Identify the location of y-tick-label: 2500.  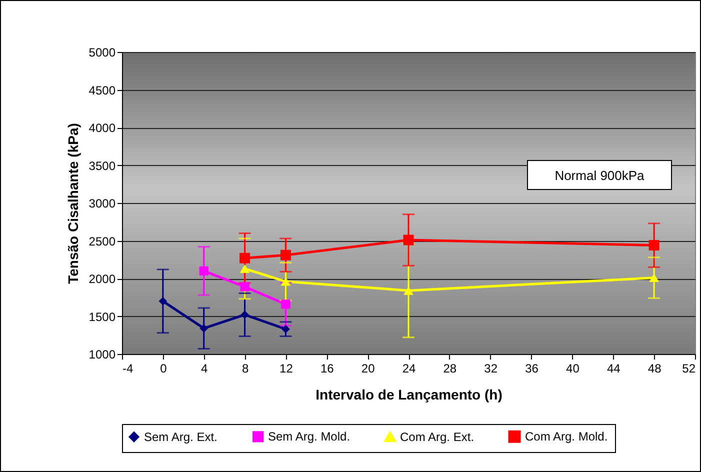
(102, 241).